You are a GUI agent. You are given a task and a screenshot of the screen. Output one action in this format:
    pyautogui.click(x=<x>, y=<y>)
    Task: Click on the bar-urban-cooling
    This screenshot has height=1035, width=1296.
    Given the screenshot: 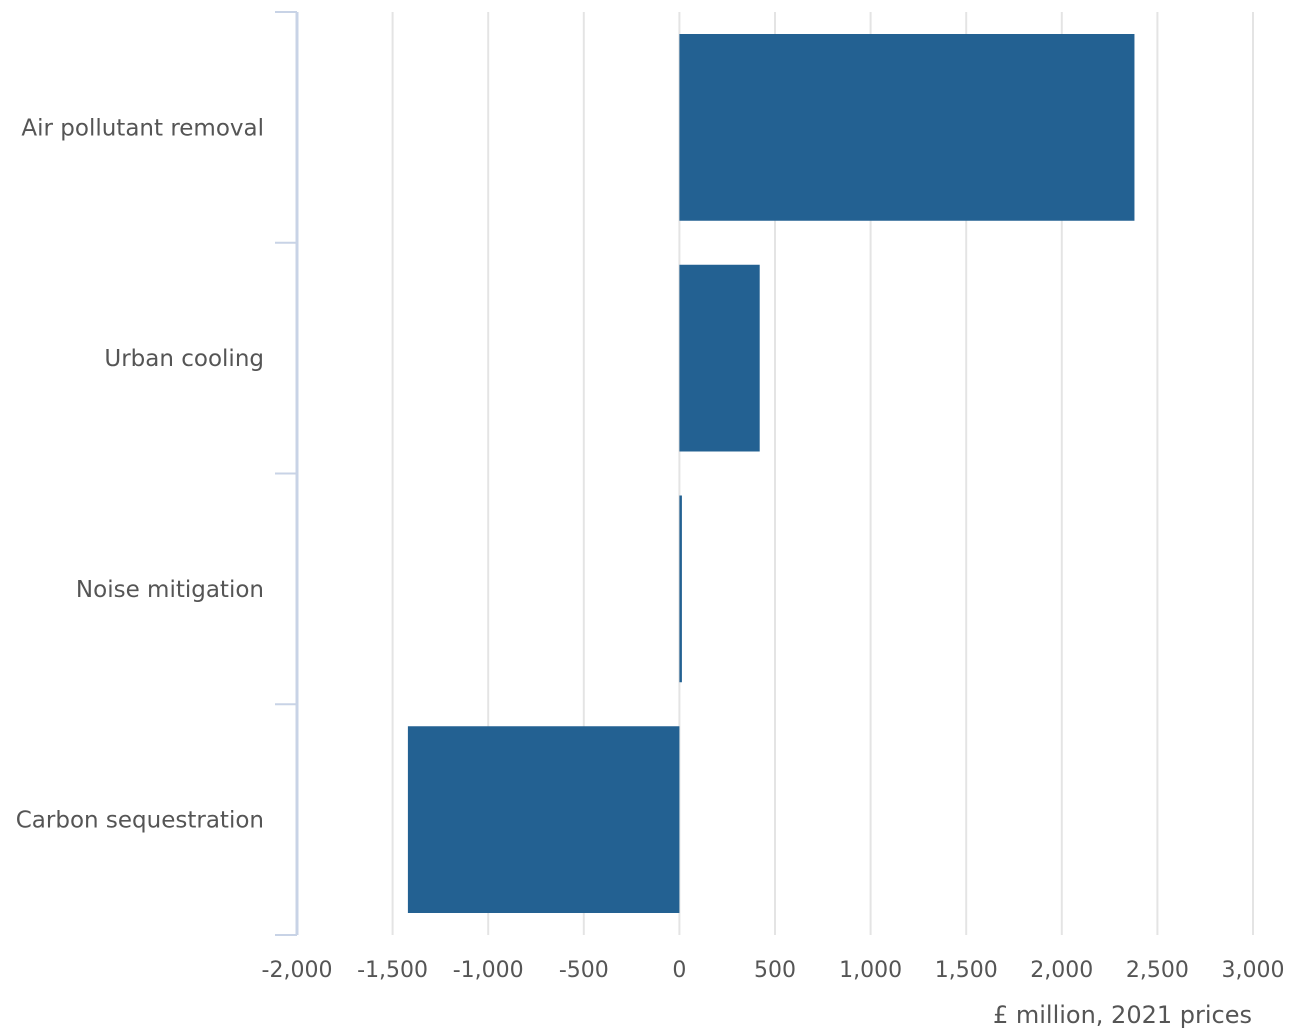 What is the action you would take?
    pyautogui.click(x=719, y=358)
    